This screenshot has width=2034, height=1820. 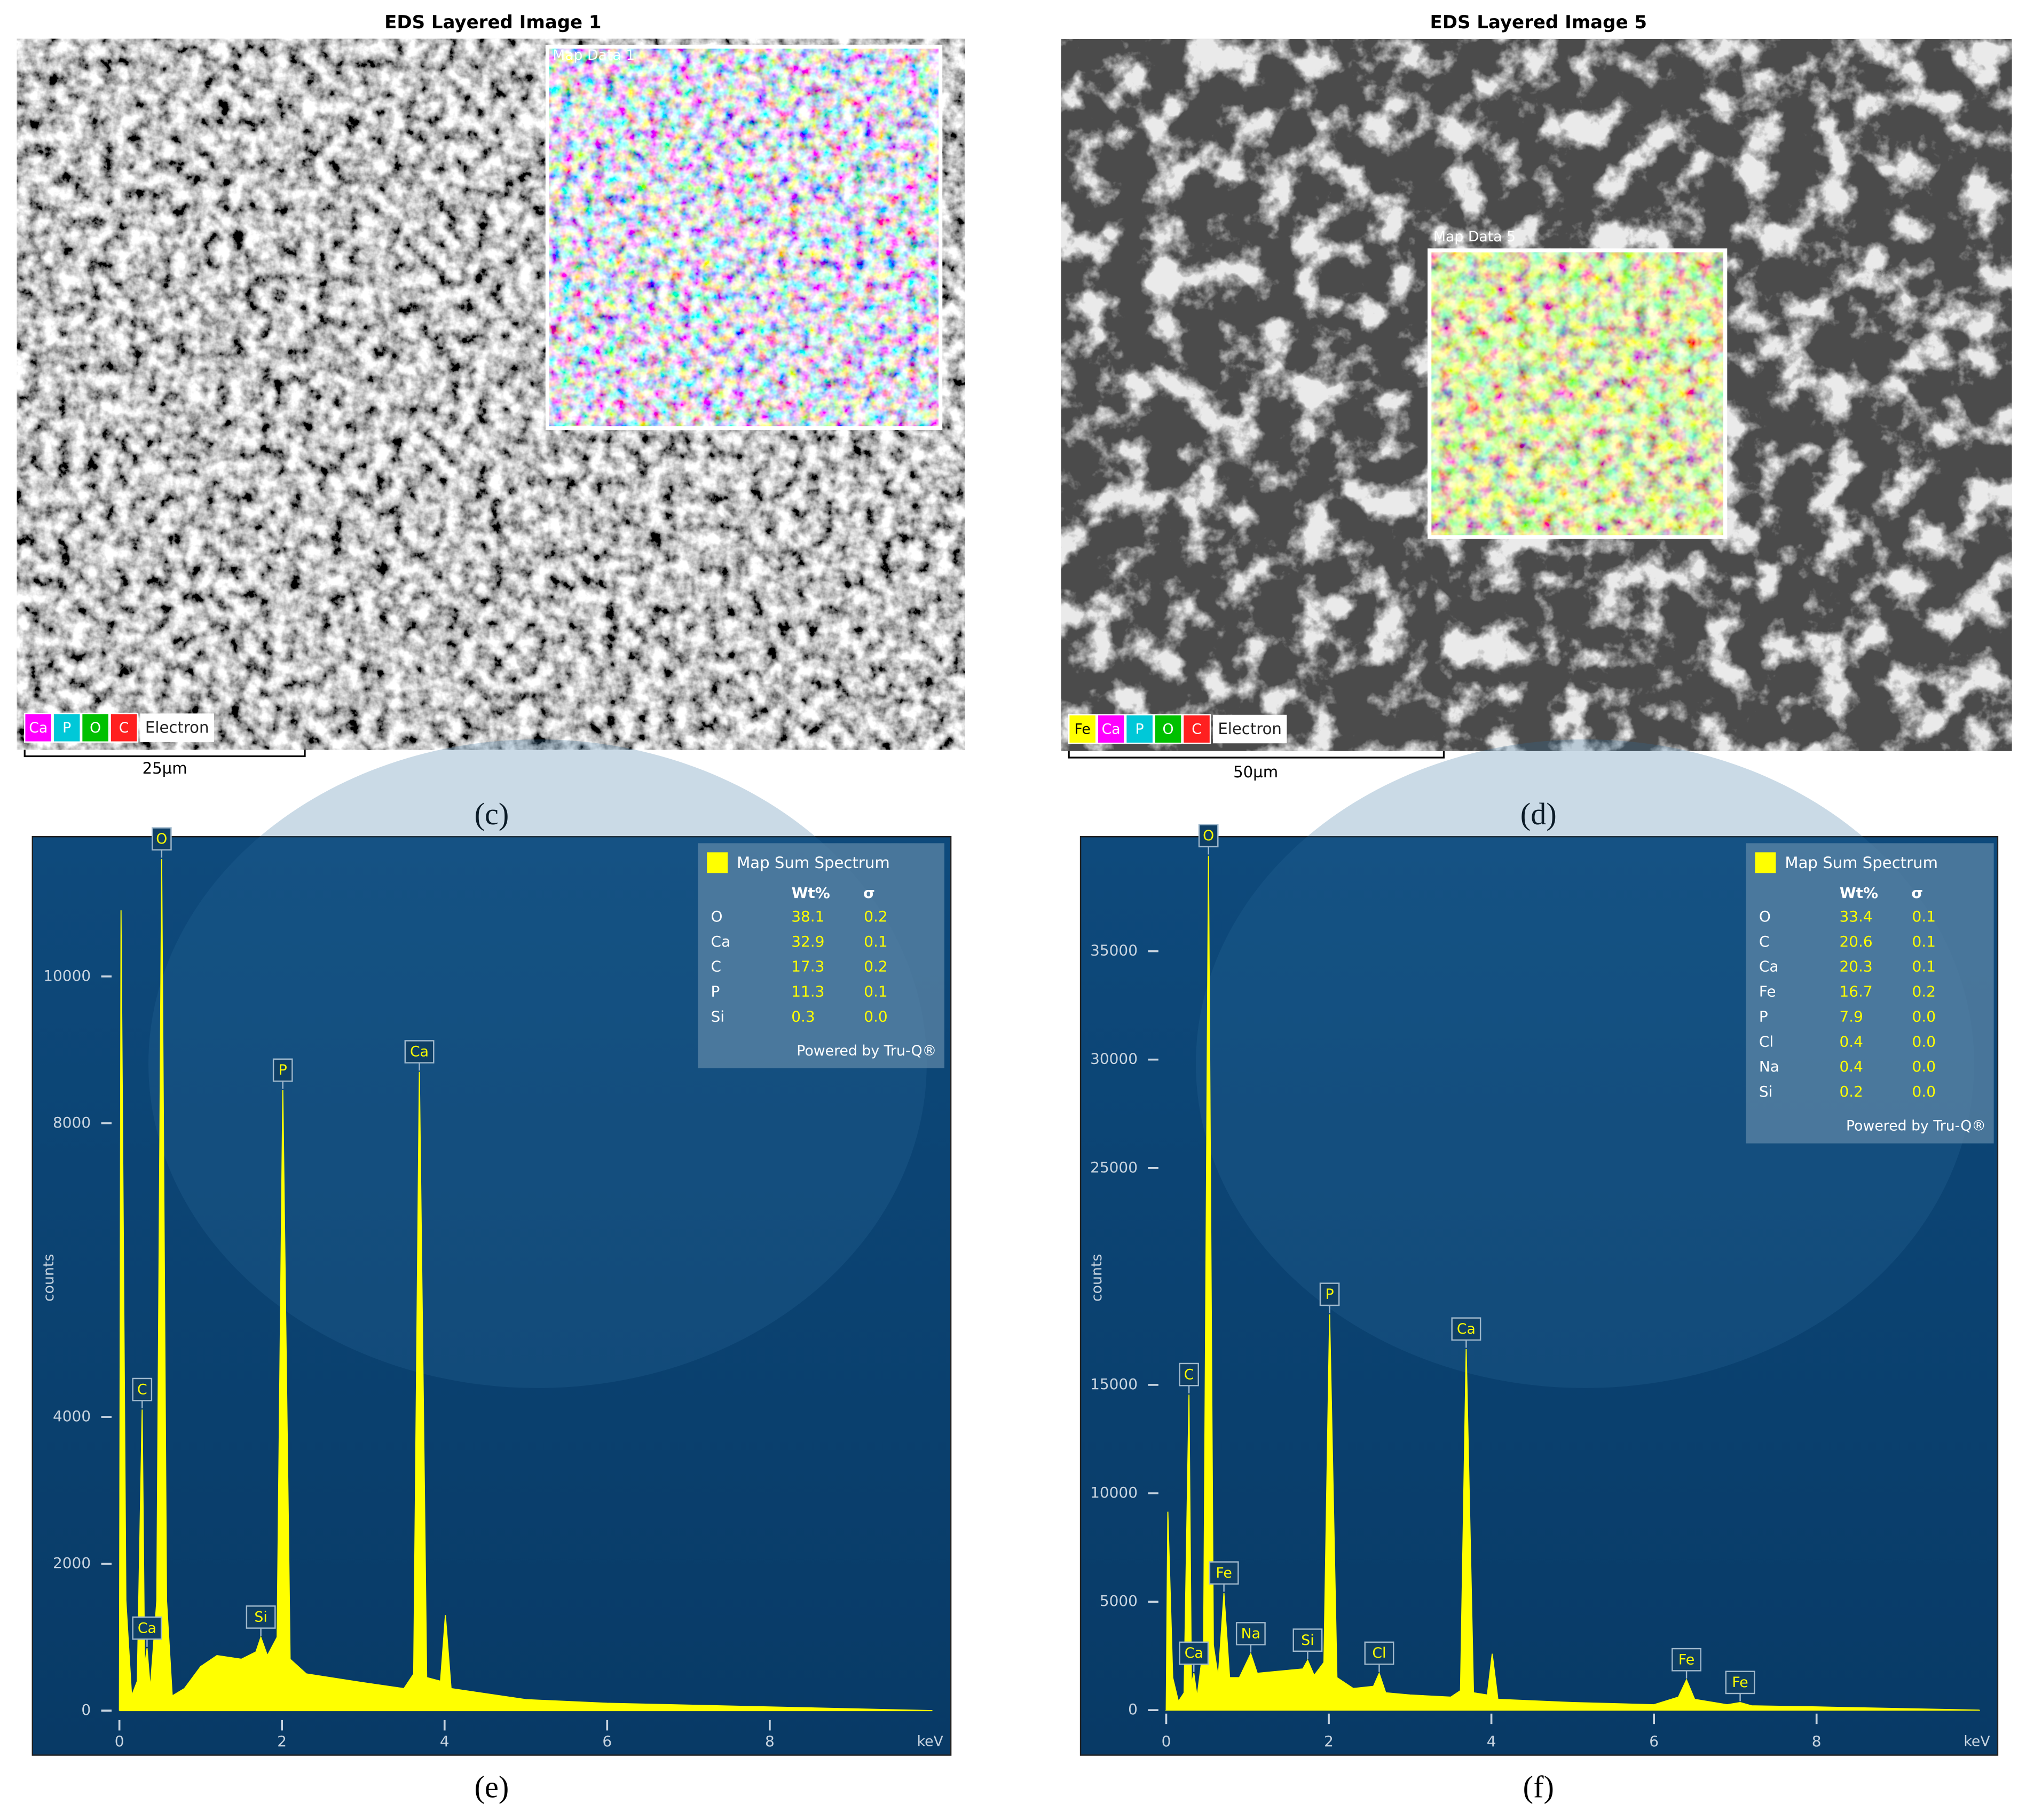 What do you see at coordinates (1766, 863) in the screenshot?
I see `legend-swatch` at bounding box center [1766, 863].